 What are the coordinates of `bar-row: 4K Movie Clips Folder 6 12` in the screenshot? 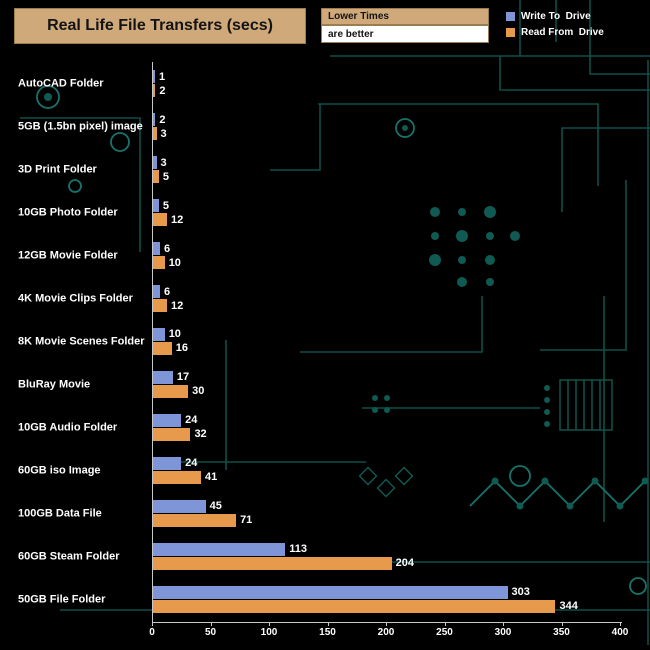 It's located at (325, 299).